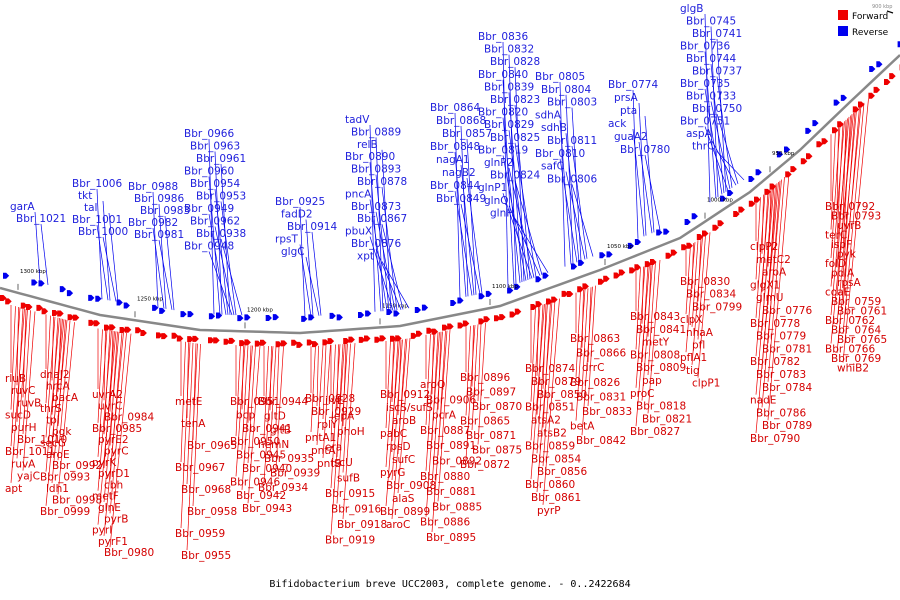 The image size is (900, 600). I want to click on forward-gene-label: Bbr_0834, so click(711, 295).